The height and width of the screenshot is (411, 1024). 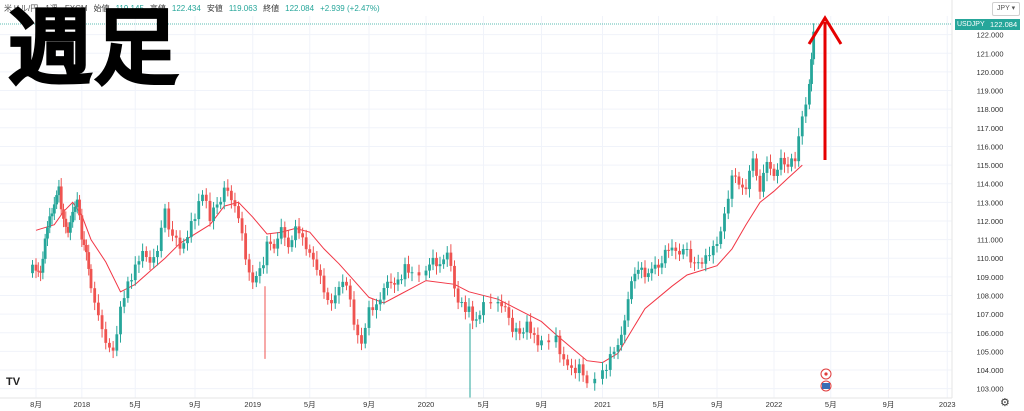 What do you see at coordinates (1005, 403) in the screenshot?
I see `gear-icon: ⚙` at bounding box center [1005, 403].